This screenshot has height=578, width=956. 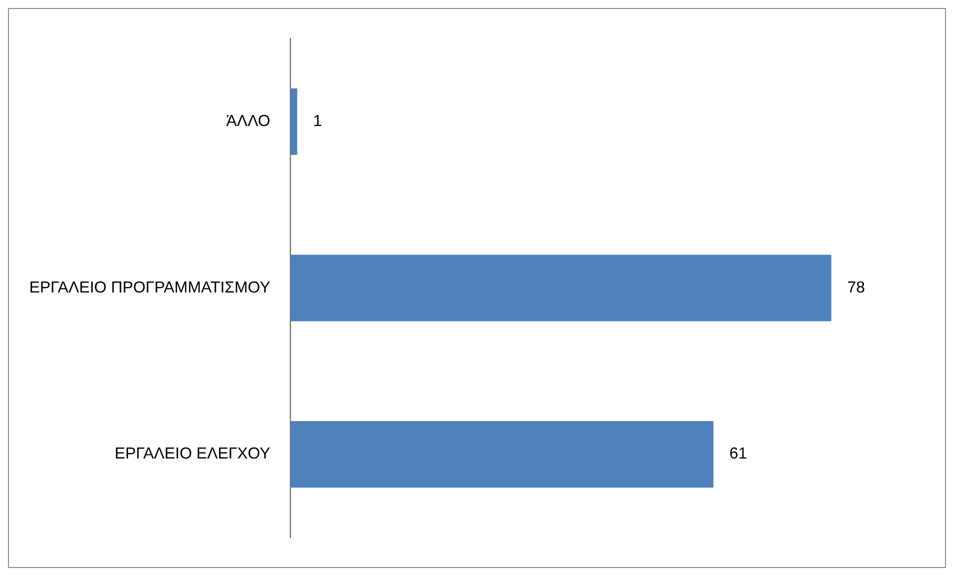 I want to click on data-label: 61, so click(x=738, y=454).